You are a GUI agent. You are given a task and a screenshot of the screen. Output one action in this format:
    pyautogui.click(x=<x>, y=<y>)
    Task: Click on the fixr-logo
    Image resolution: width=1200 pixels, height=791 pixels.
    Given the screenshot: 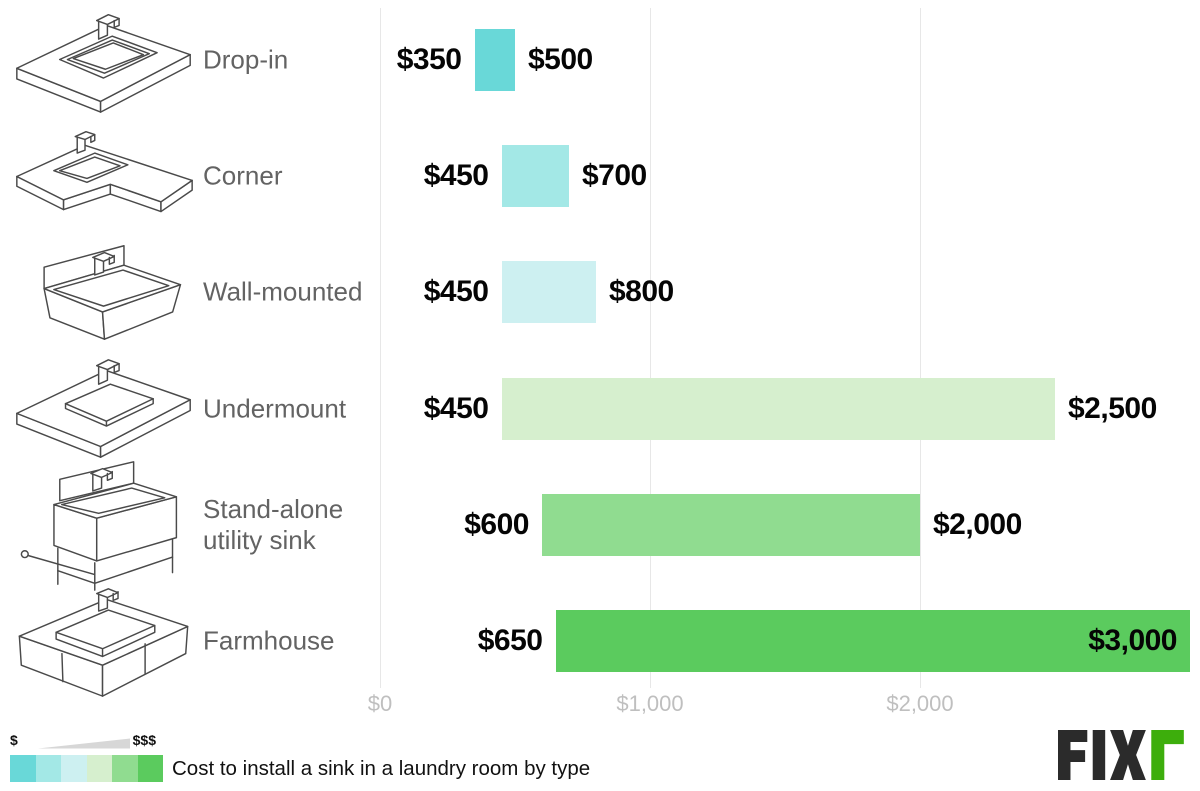 What is the action you would take?
    pyautogui.click(x=1122, y=755)
    